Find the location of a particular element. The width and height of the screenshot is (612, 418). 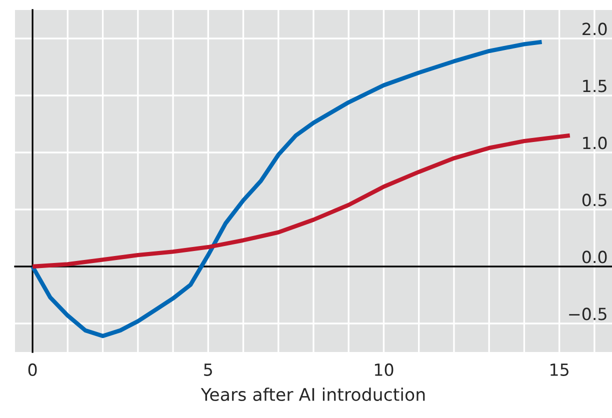

x-tick-label: 5 is located at coordinates (208, 370).